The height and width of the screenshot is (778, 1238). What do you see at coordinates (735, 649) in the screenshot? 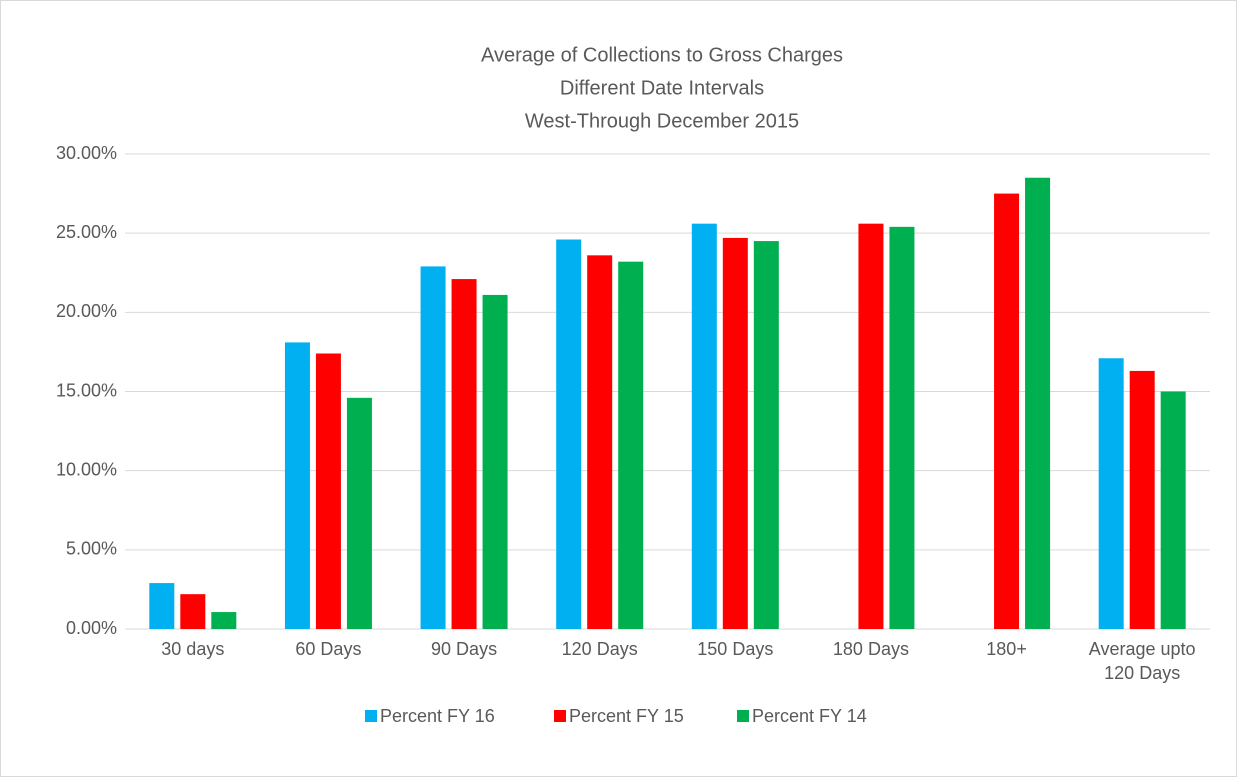
I see `x-tick-label: 150 Days` at bounding box center [735, 649].